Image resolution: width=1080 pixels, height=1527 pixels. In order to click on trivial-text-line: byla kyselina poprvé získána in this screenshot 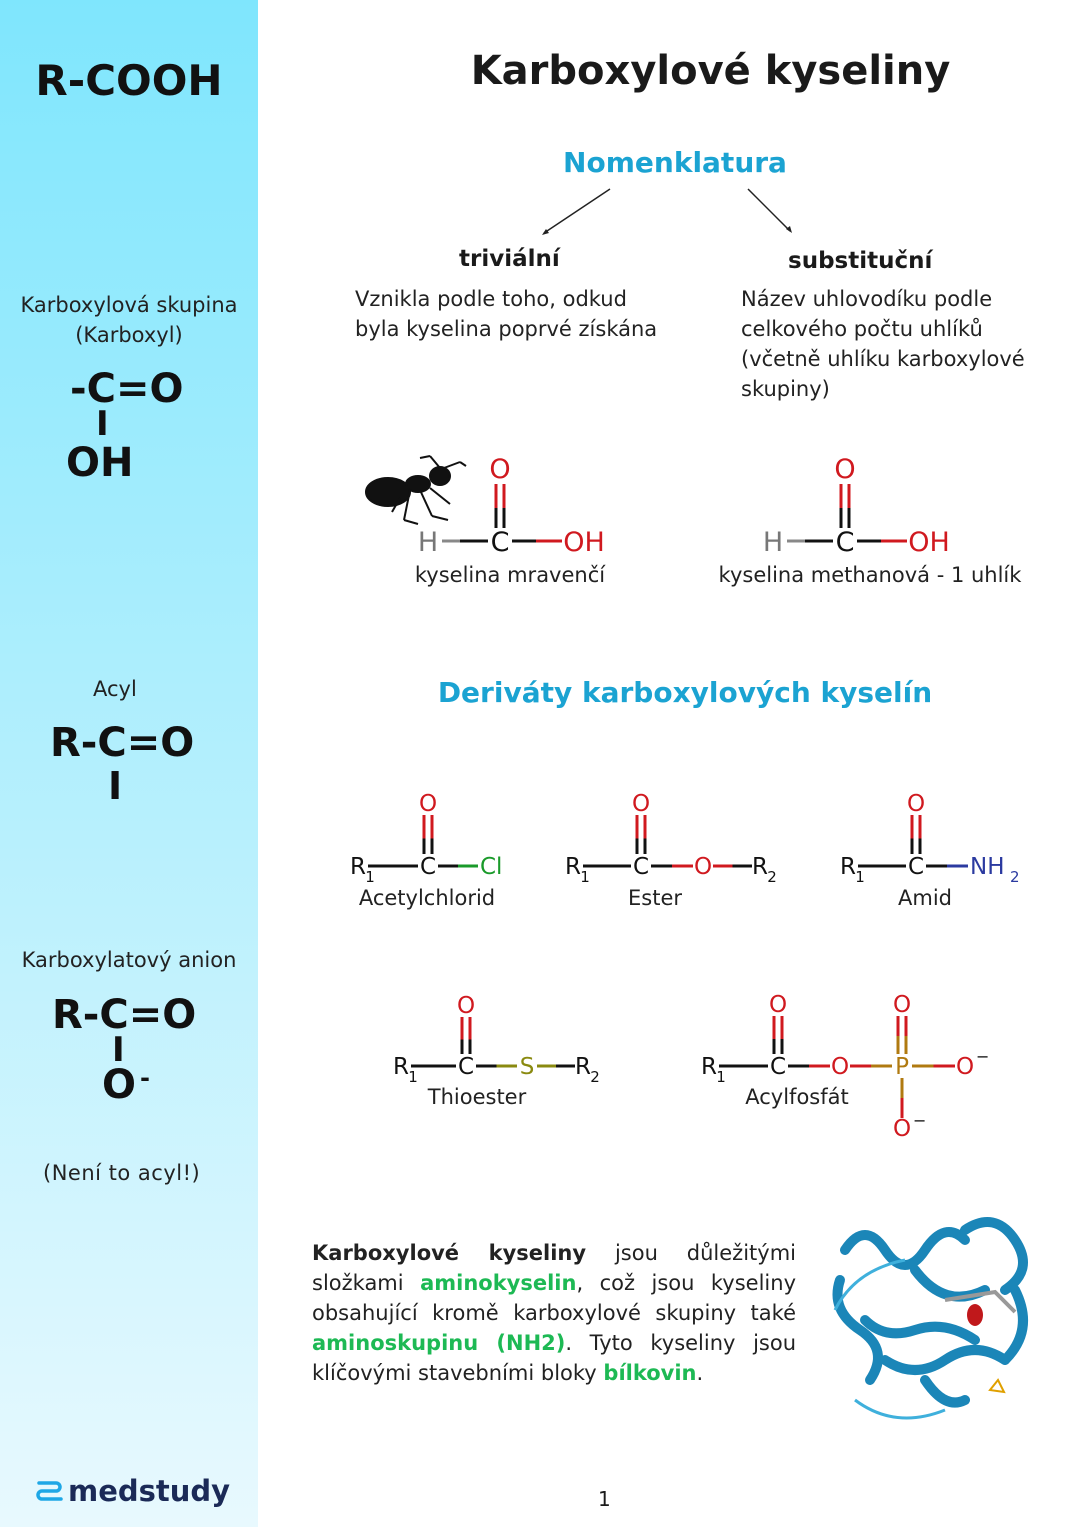, I will do `click(506, 329)`.